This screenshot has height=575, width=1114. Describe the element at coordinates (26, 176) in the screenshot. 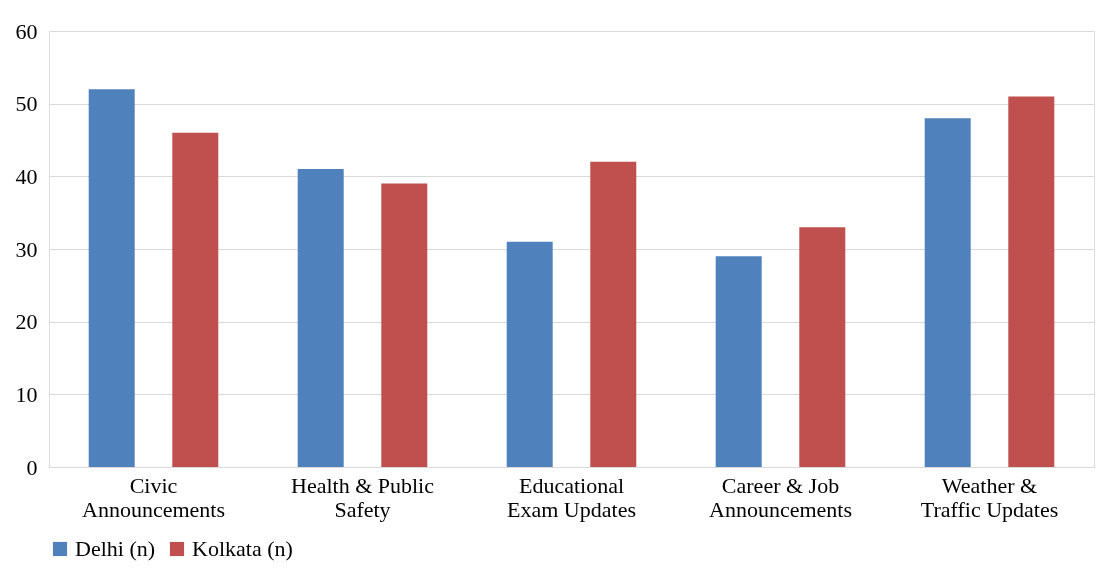

I see `y-tick-label: 40` at that location.